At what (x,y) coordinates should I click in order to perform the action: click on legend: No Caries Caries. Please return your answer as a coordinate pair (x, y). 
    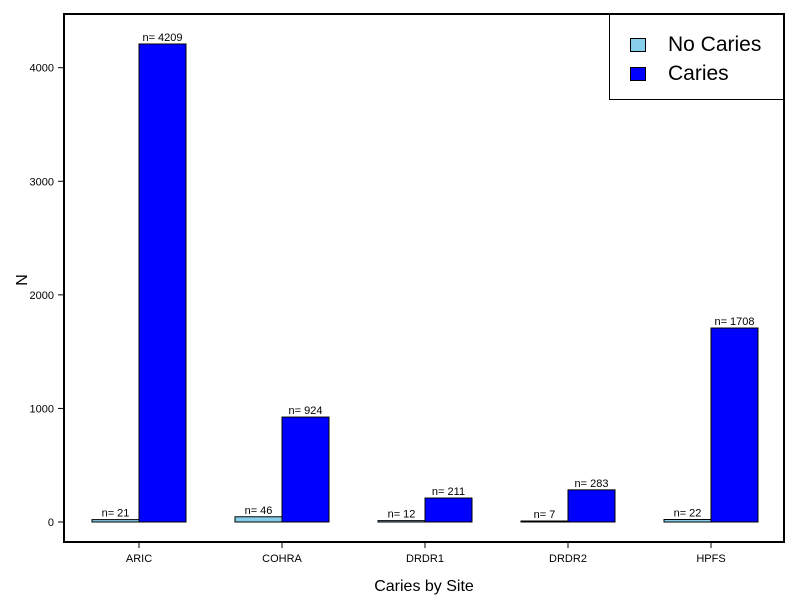
    Looking at the image, I should click on (696, 57).